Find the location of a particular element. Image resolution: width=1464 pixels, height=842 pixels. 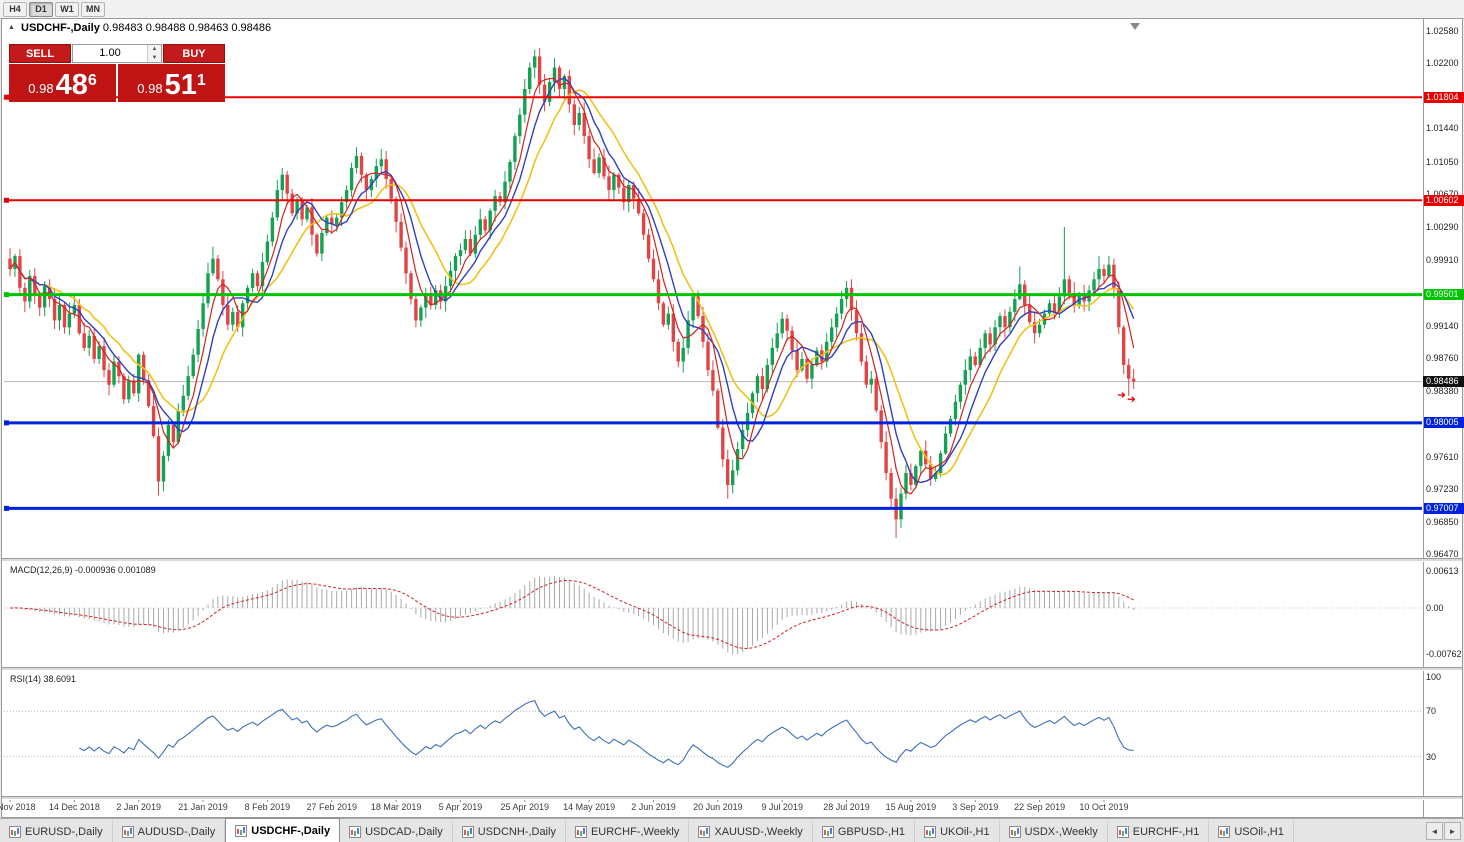

date-label: 10 Oct 2019 is located at coordinates (1104, 807).